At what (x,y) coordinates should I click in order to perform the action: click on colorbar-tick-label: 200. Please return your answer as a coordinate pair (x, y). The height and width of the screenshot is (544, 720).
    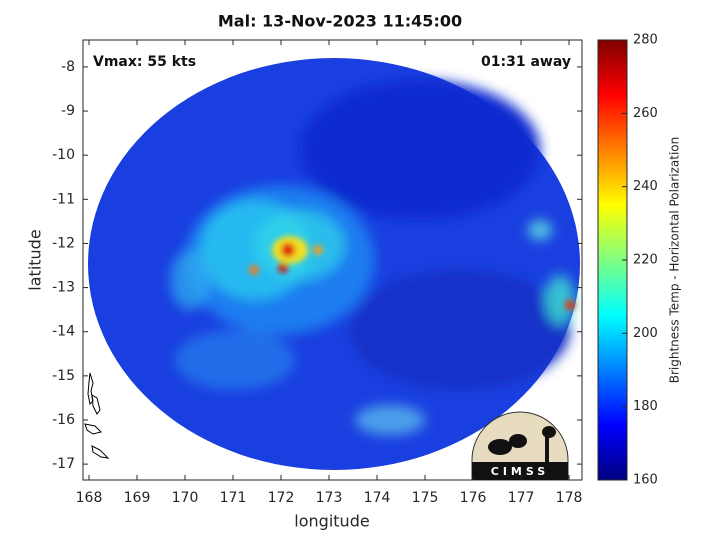
    Looking at the image, I should click on (645, 333).